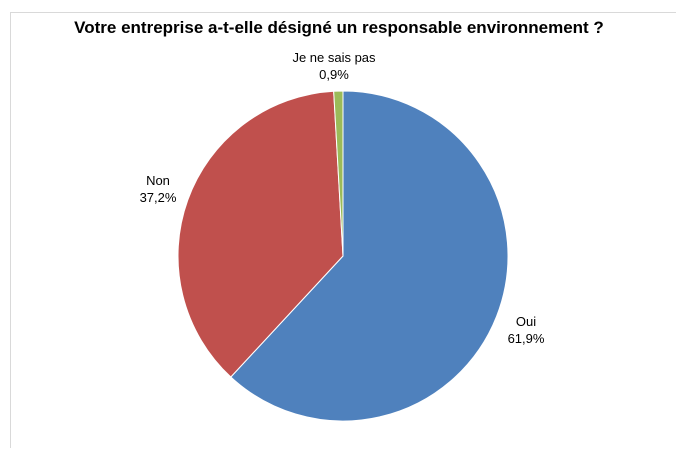  I want to click on slice-label-value: 61,9%, so click(526, 338).